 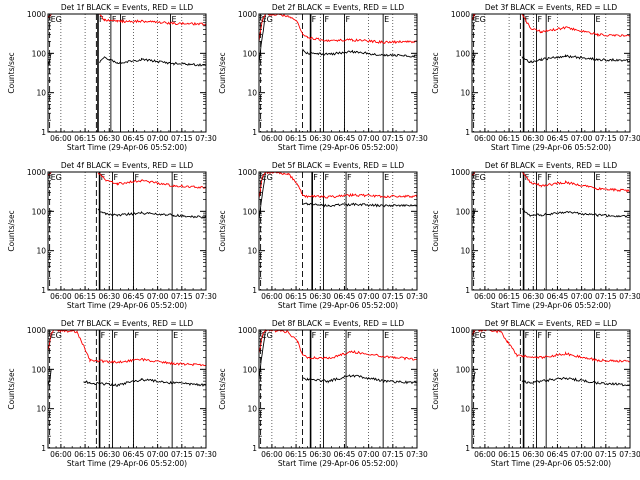 What do you see at coordinates (551, 165) in the screenshot?
I see `chart-title: Det 6f BLACK = Events, RED = LLD` at bounding box center [551, 165].